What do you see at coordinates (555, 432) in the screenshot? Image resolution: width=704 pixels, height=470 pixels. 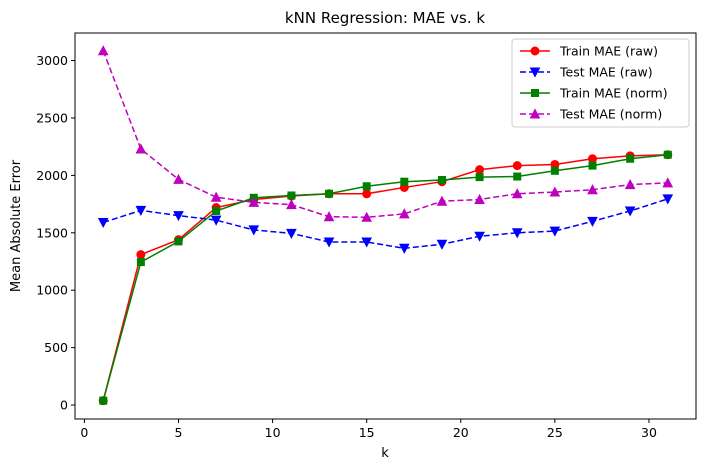 I see `x-tick-label: 25` at bounding box center [555, 432].